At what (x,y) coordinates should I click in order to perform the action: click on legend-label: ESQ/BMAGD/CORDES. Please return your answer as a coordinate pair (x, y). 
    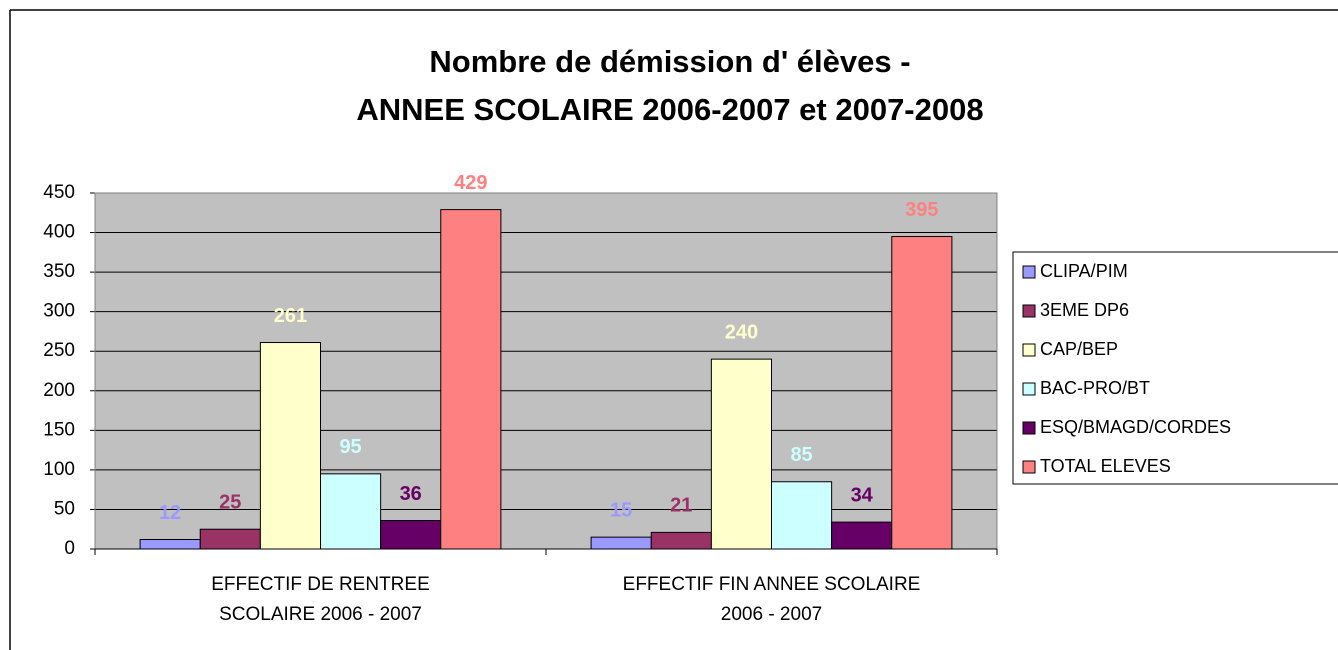
    Looking at the image, I should click on (1135, 427).